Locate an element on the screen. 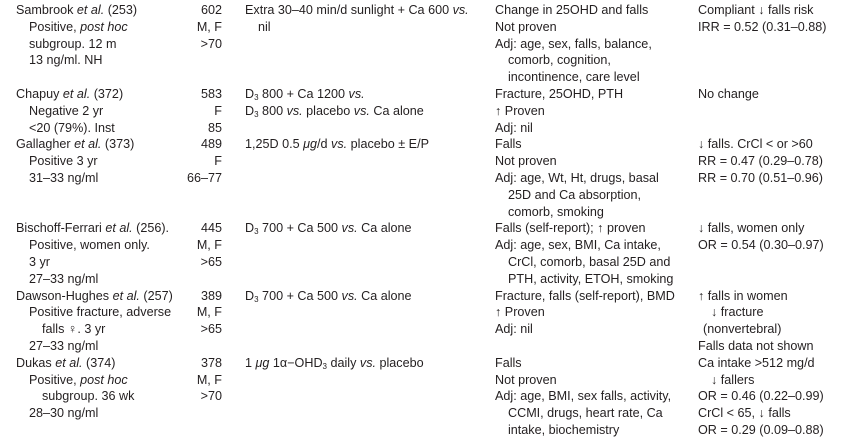 The image size is (855, 438). cell-study-line: 28–30 ng/ml is located at coordinates (64, 413).